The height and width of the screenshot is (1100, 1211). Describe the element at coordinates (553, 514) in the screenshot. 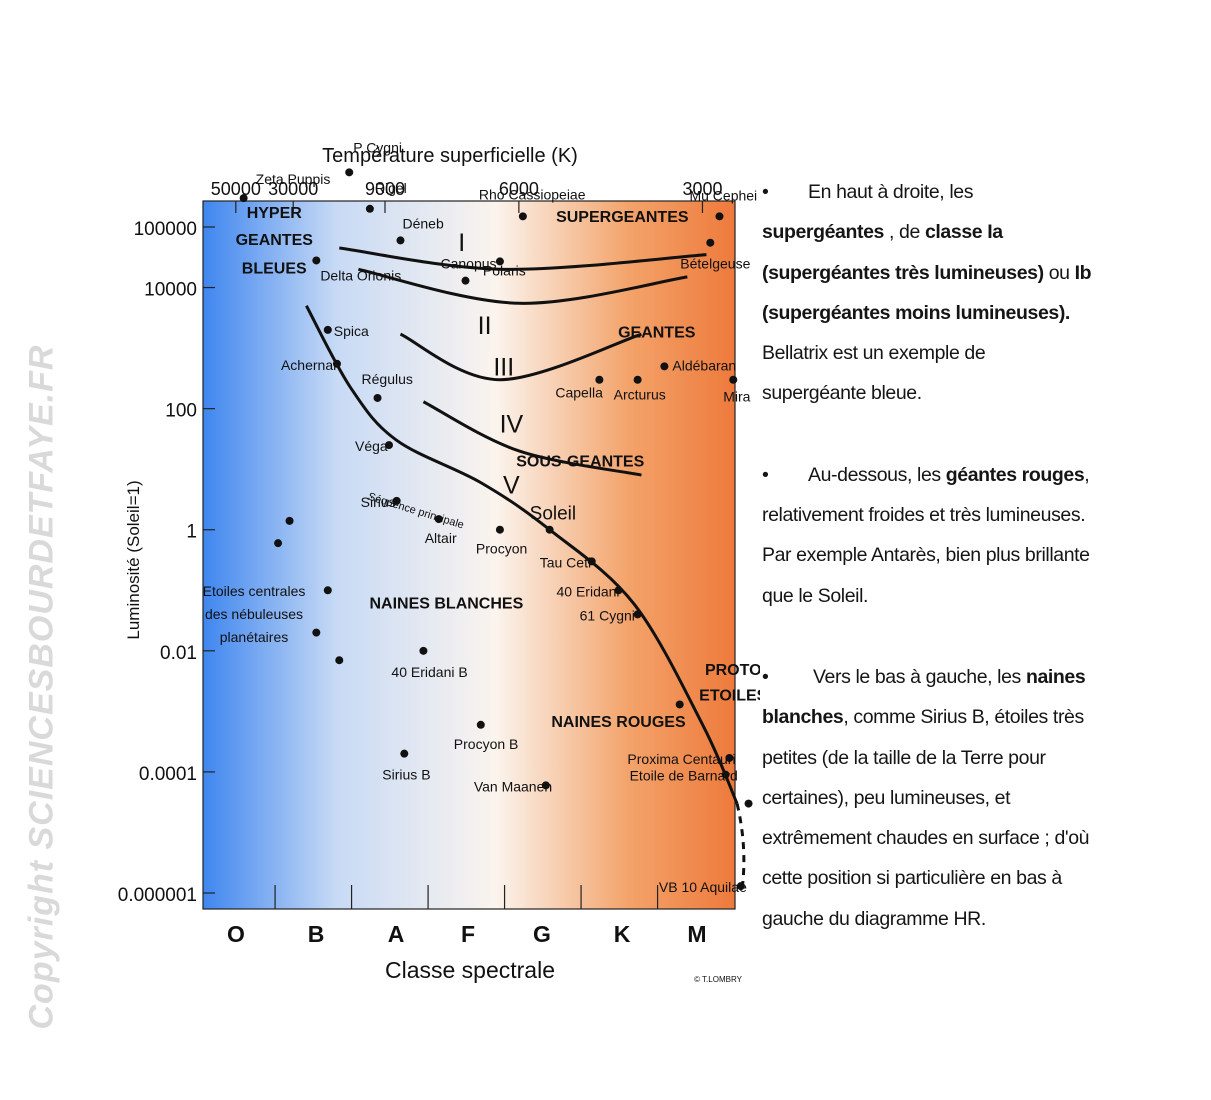

I see `star-label: Soleil` at that location.